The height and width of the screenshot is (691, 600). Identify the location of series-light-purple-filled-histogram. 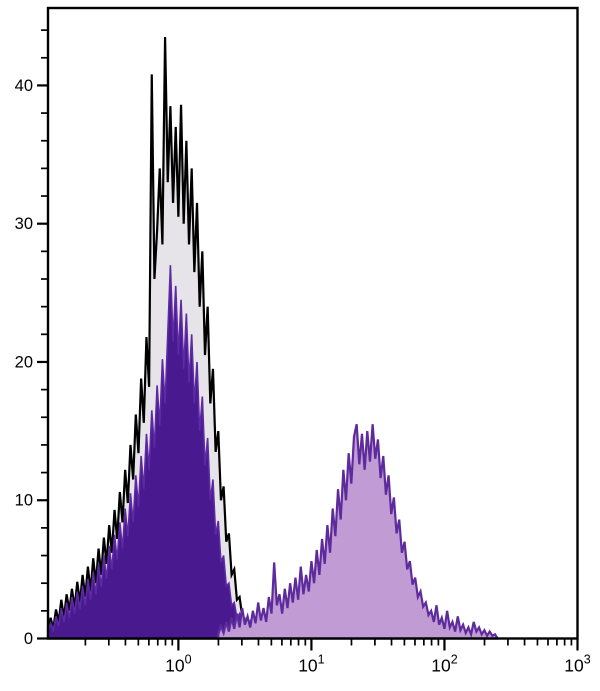
(358, 531).